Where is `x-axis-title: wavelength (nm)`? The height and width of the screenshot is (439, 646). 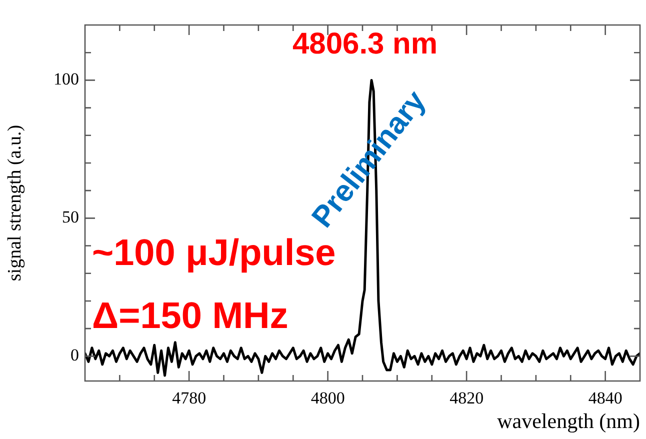
x-axis-title: wavelength (nm) is located at coordinates (568, 420).